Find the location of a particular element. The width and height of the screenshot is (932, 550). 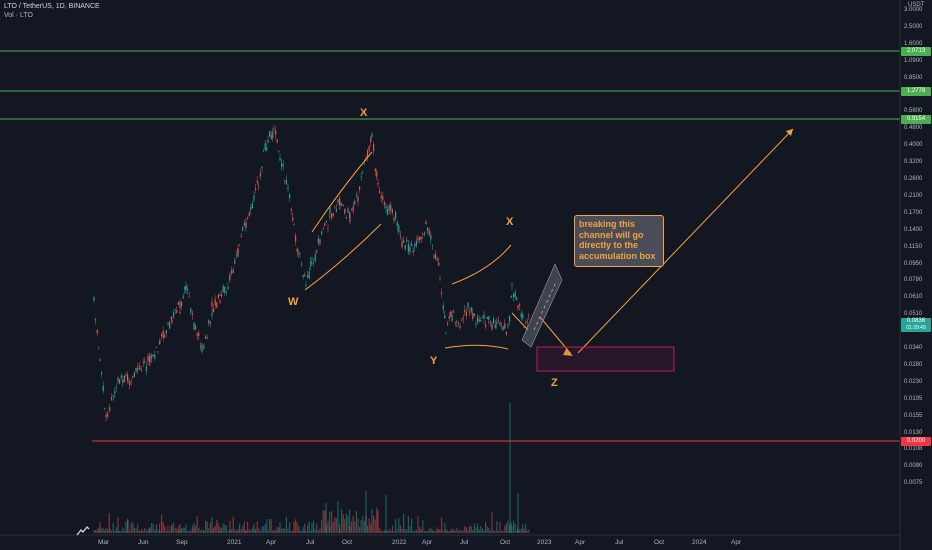

time-axis-label: Sep is located at coordinates (182, 542).